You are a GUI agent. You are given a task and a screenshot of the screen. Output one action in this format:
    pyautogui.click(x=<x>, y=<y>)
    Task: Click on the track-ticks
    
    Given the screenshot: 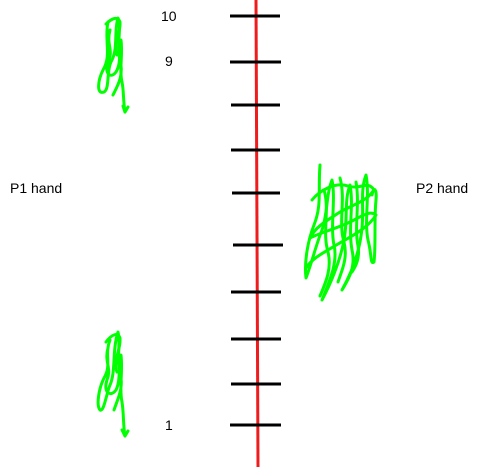 What is the action you would take?
    pyautogui.click(x=256, y=220)
    